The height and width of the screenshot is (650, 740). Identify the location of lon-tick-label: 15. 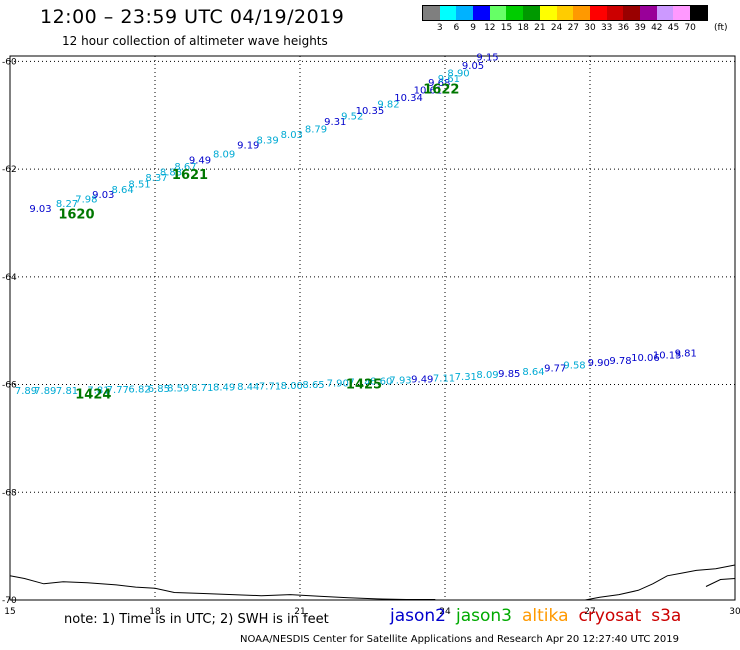
(9, 612).